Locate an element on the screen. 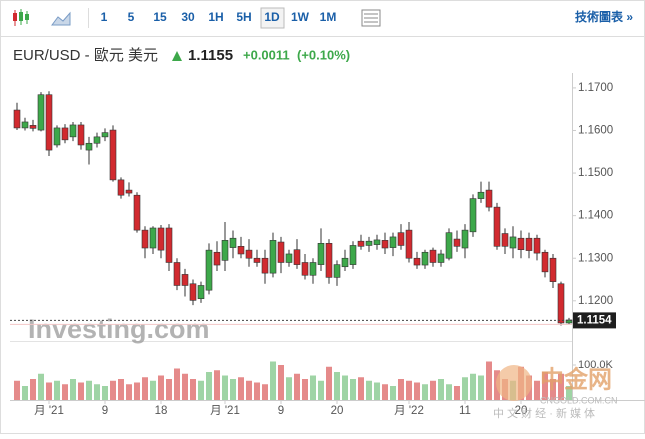 The image size is (645, 439). last-price-box is located at coordinates (594, 320).